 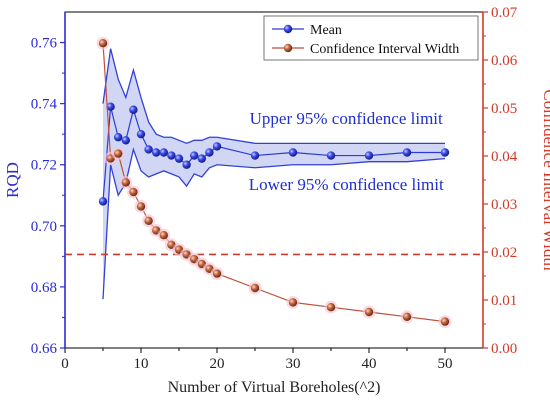 What do you see at coordinates (545, 180) in the screenshot?
I see `right-axis-title: Confidence Interval Width` at bounding box center [545, 180].